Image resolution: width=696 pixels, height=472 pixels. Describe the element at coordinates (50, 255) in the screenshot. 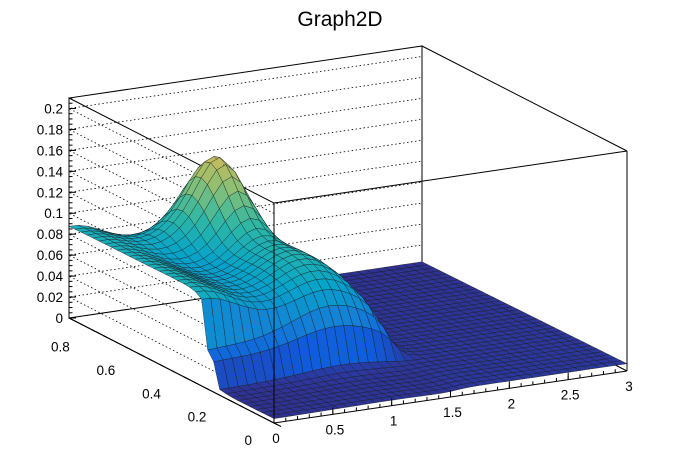

I see `z-tick-label: 0.06` at that location.